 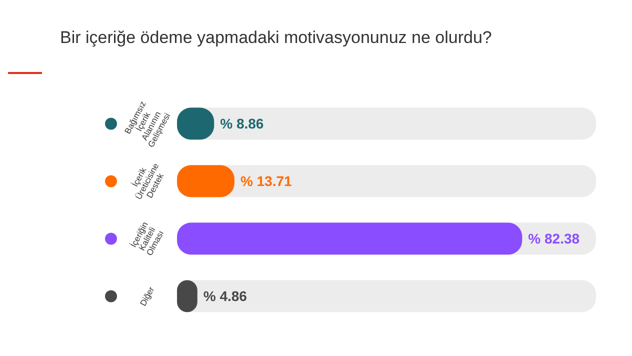 I want to click on data-label: % 82.38, so click(x=554, y=238).